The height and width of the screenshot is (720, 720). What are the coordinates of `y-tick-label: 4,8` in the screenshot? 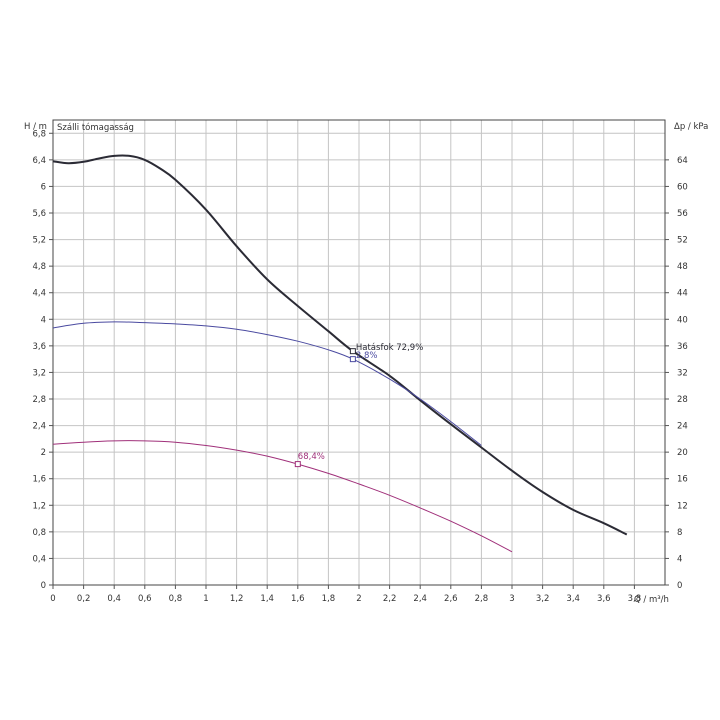 It's located at (39, 267).